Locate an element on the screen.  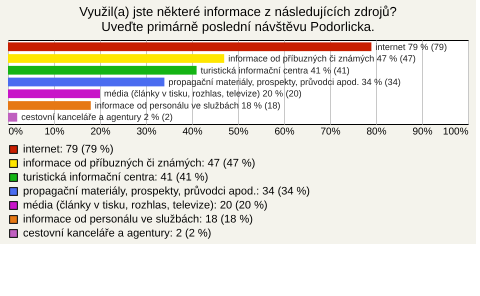
chart-title: Využil(a) jste některé informace z následujících zdrojů? Uveďte primárně poslední návštěvu Podorlicka. is located at coordinates (238, 19).